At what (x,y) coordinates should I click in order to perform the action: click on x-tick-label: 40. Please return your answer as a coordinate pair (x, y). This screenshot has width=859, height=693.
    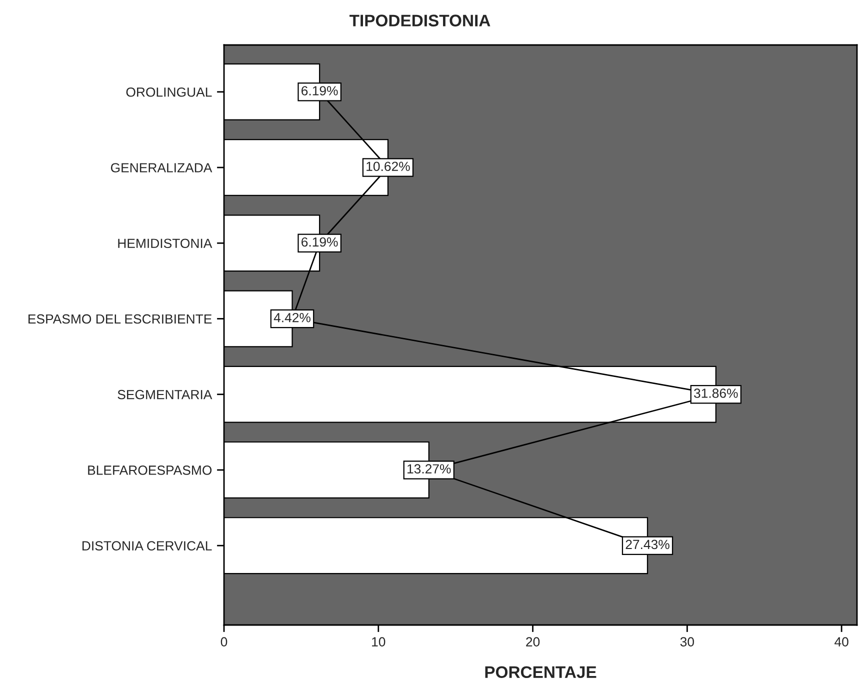
    Looking at the image, I should click on (841, 641).